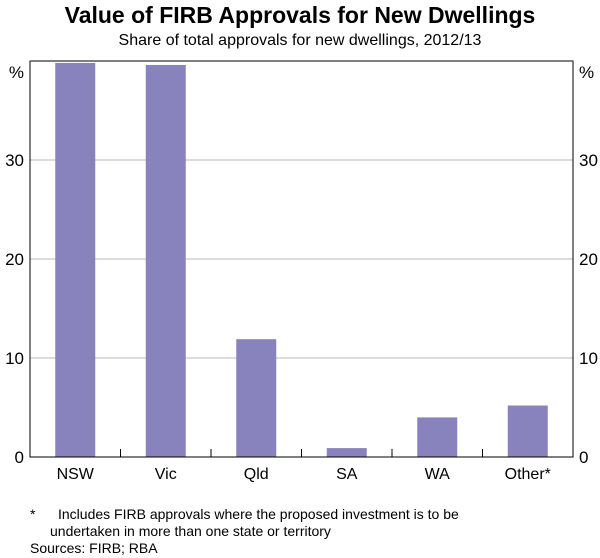 This screenshot has width=600, height=558. What do you see at coordinates (76, 474) in the screenshot?
I see `x-tick-label: NSW` at bounding box center [76, 474].